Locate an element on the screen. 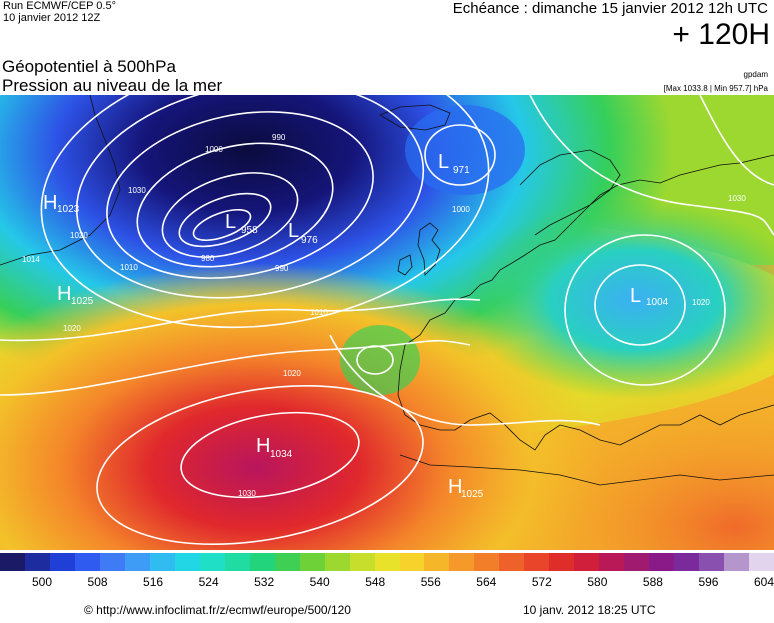 The height and width of the screenshot is (623, 774). run-date: 10 janvier 2012 12Z is located at coordinates (52, 18).